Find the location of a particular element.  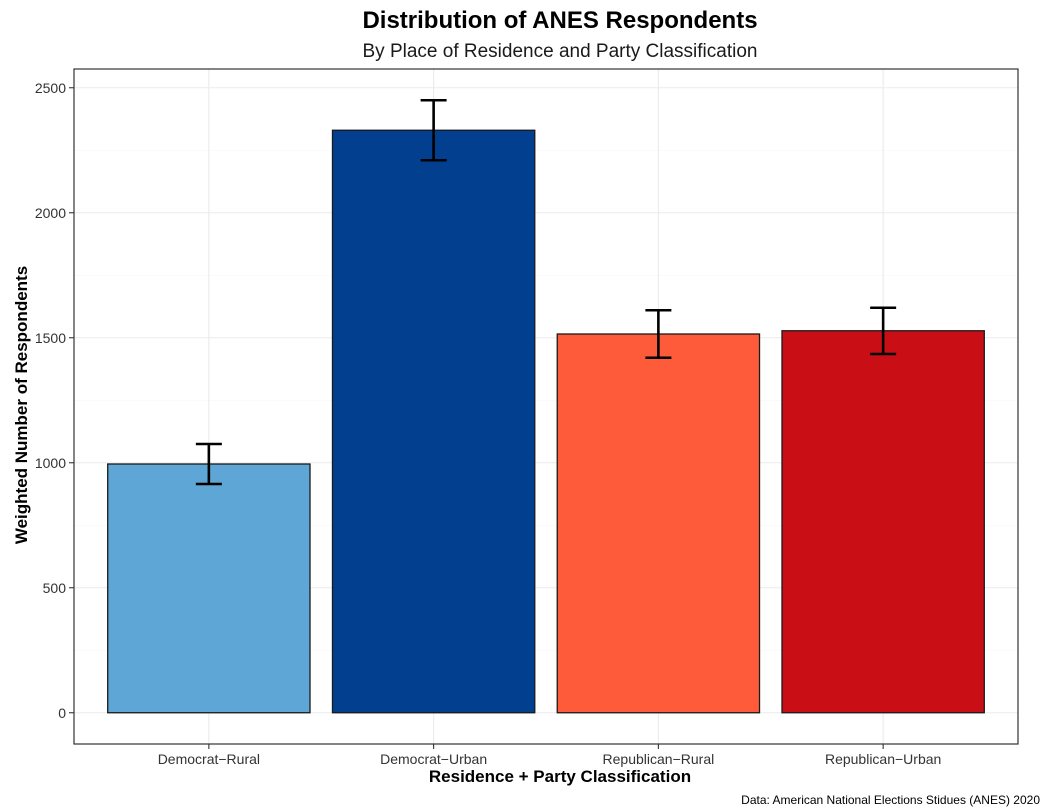

x-tick-label: Democrat−Rural is located at coordinates (209, 759).